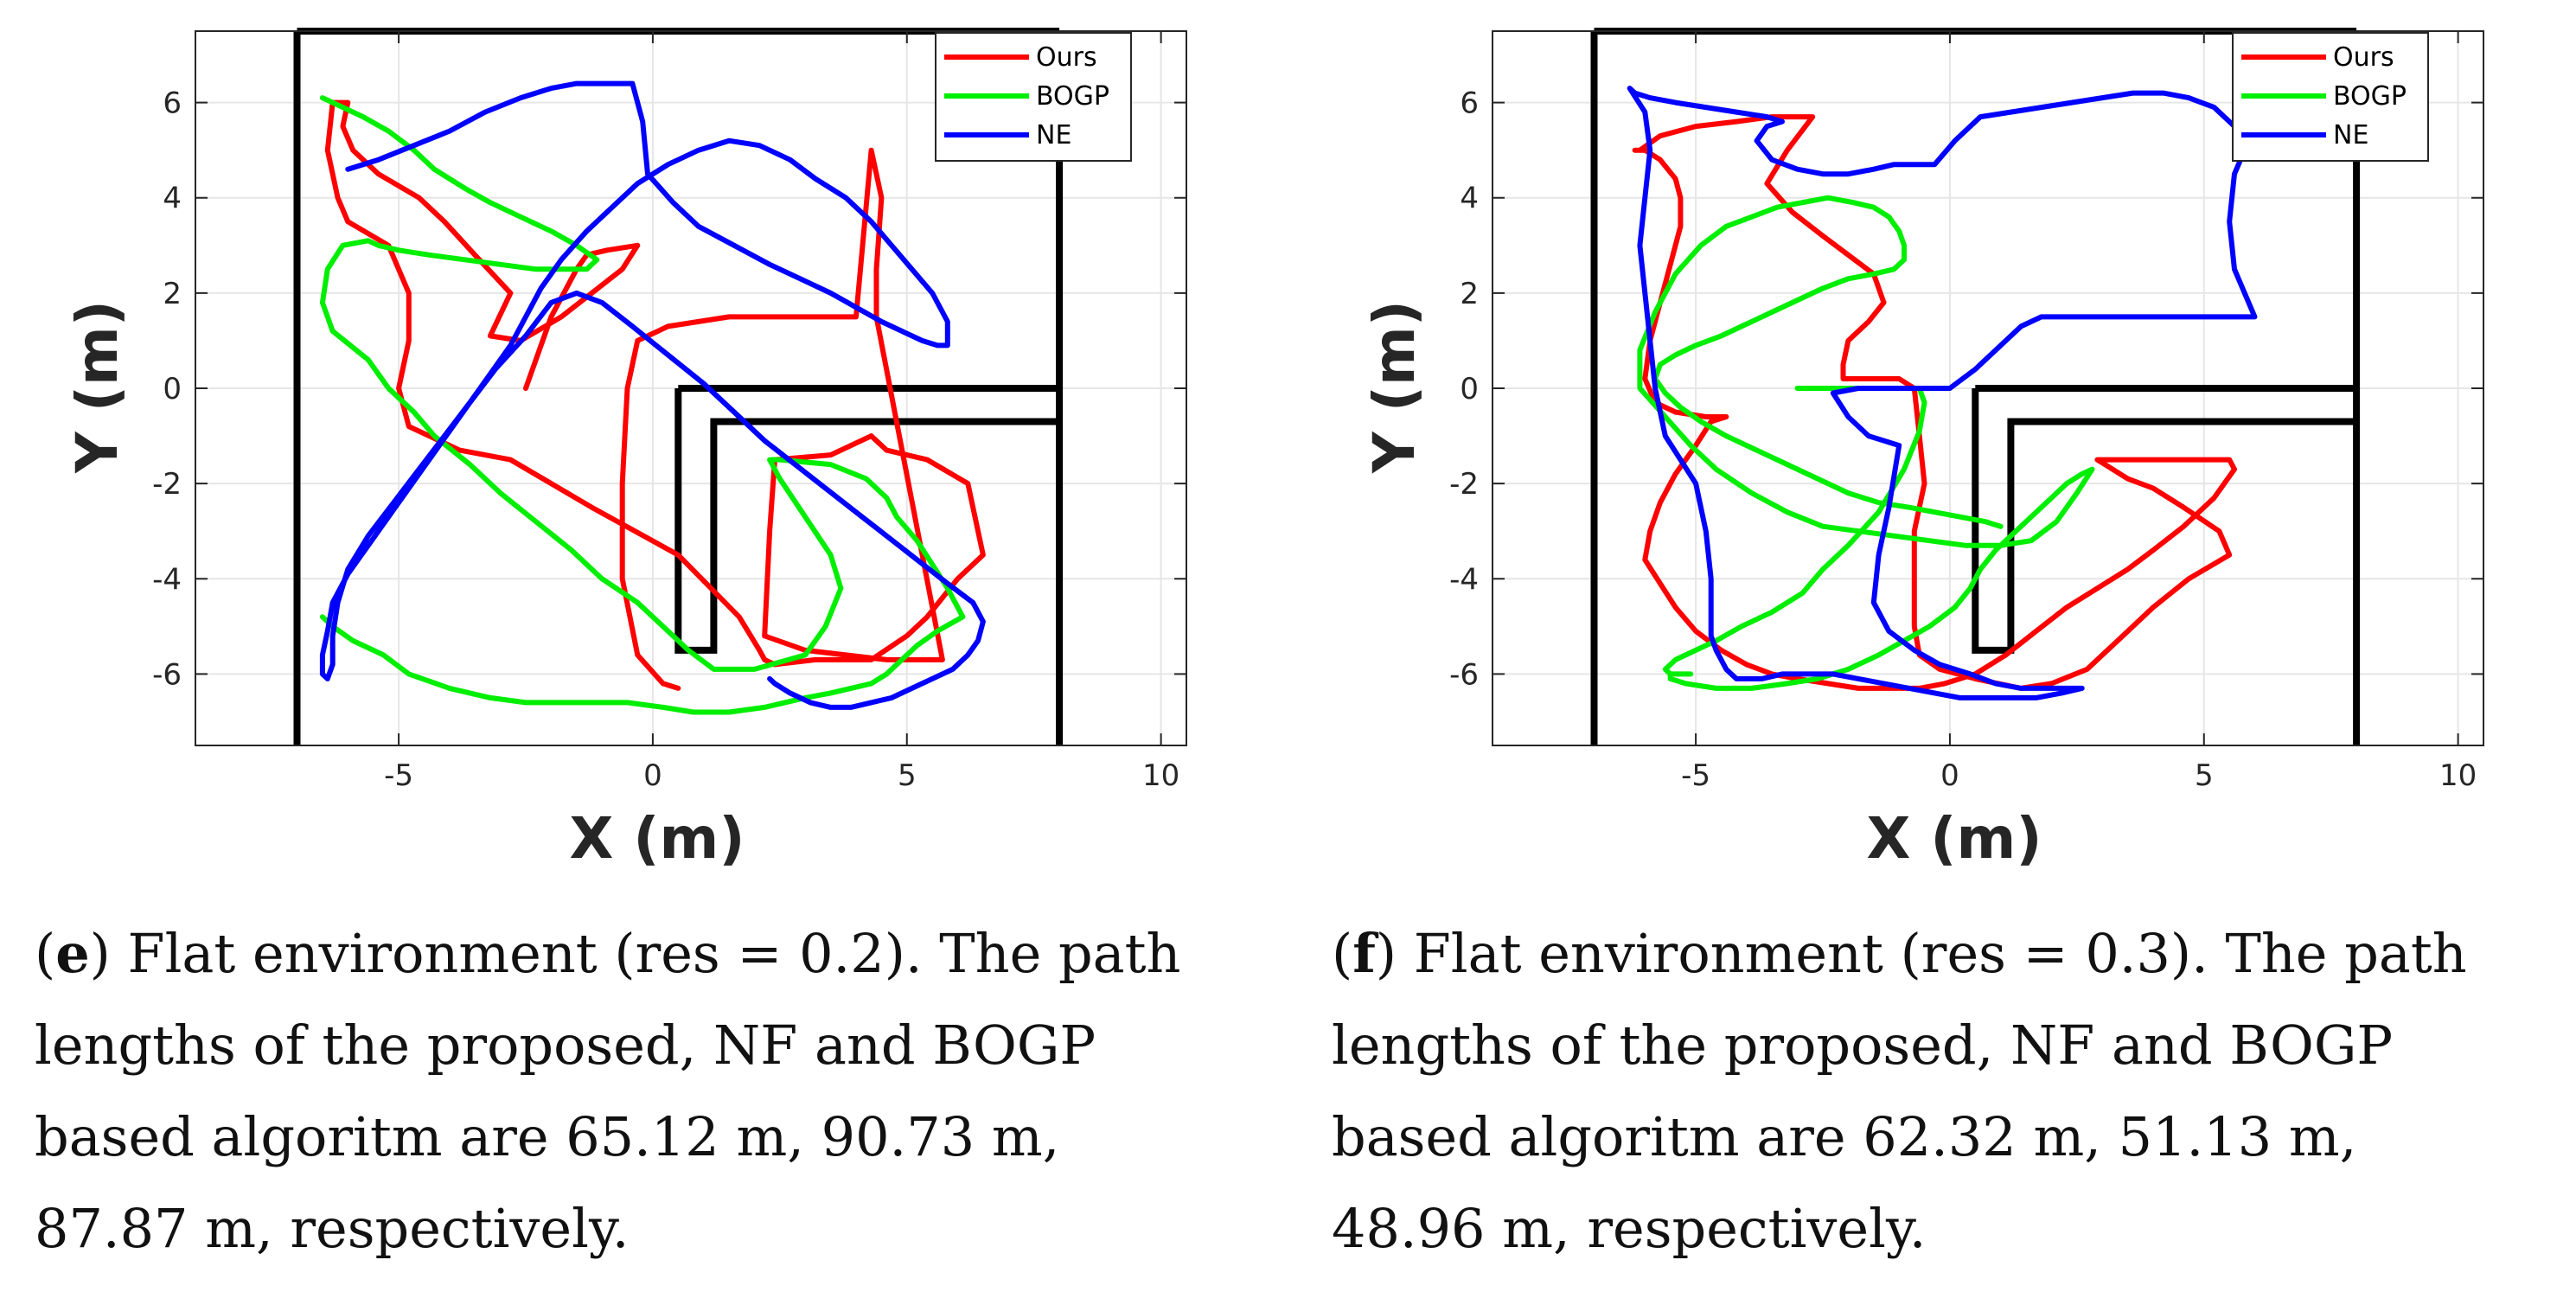  What do you see at coordinates (332, 1228) in the screenshot?
I see `caption-line: 87.87 m, respectively.` at bounding box center [332, 1228].